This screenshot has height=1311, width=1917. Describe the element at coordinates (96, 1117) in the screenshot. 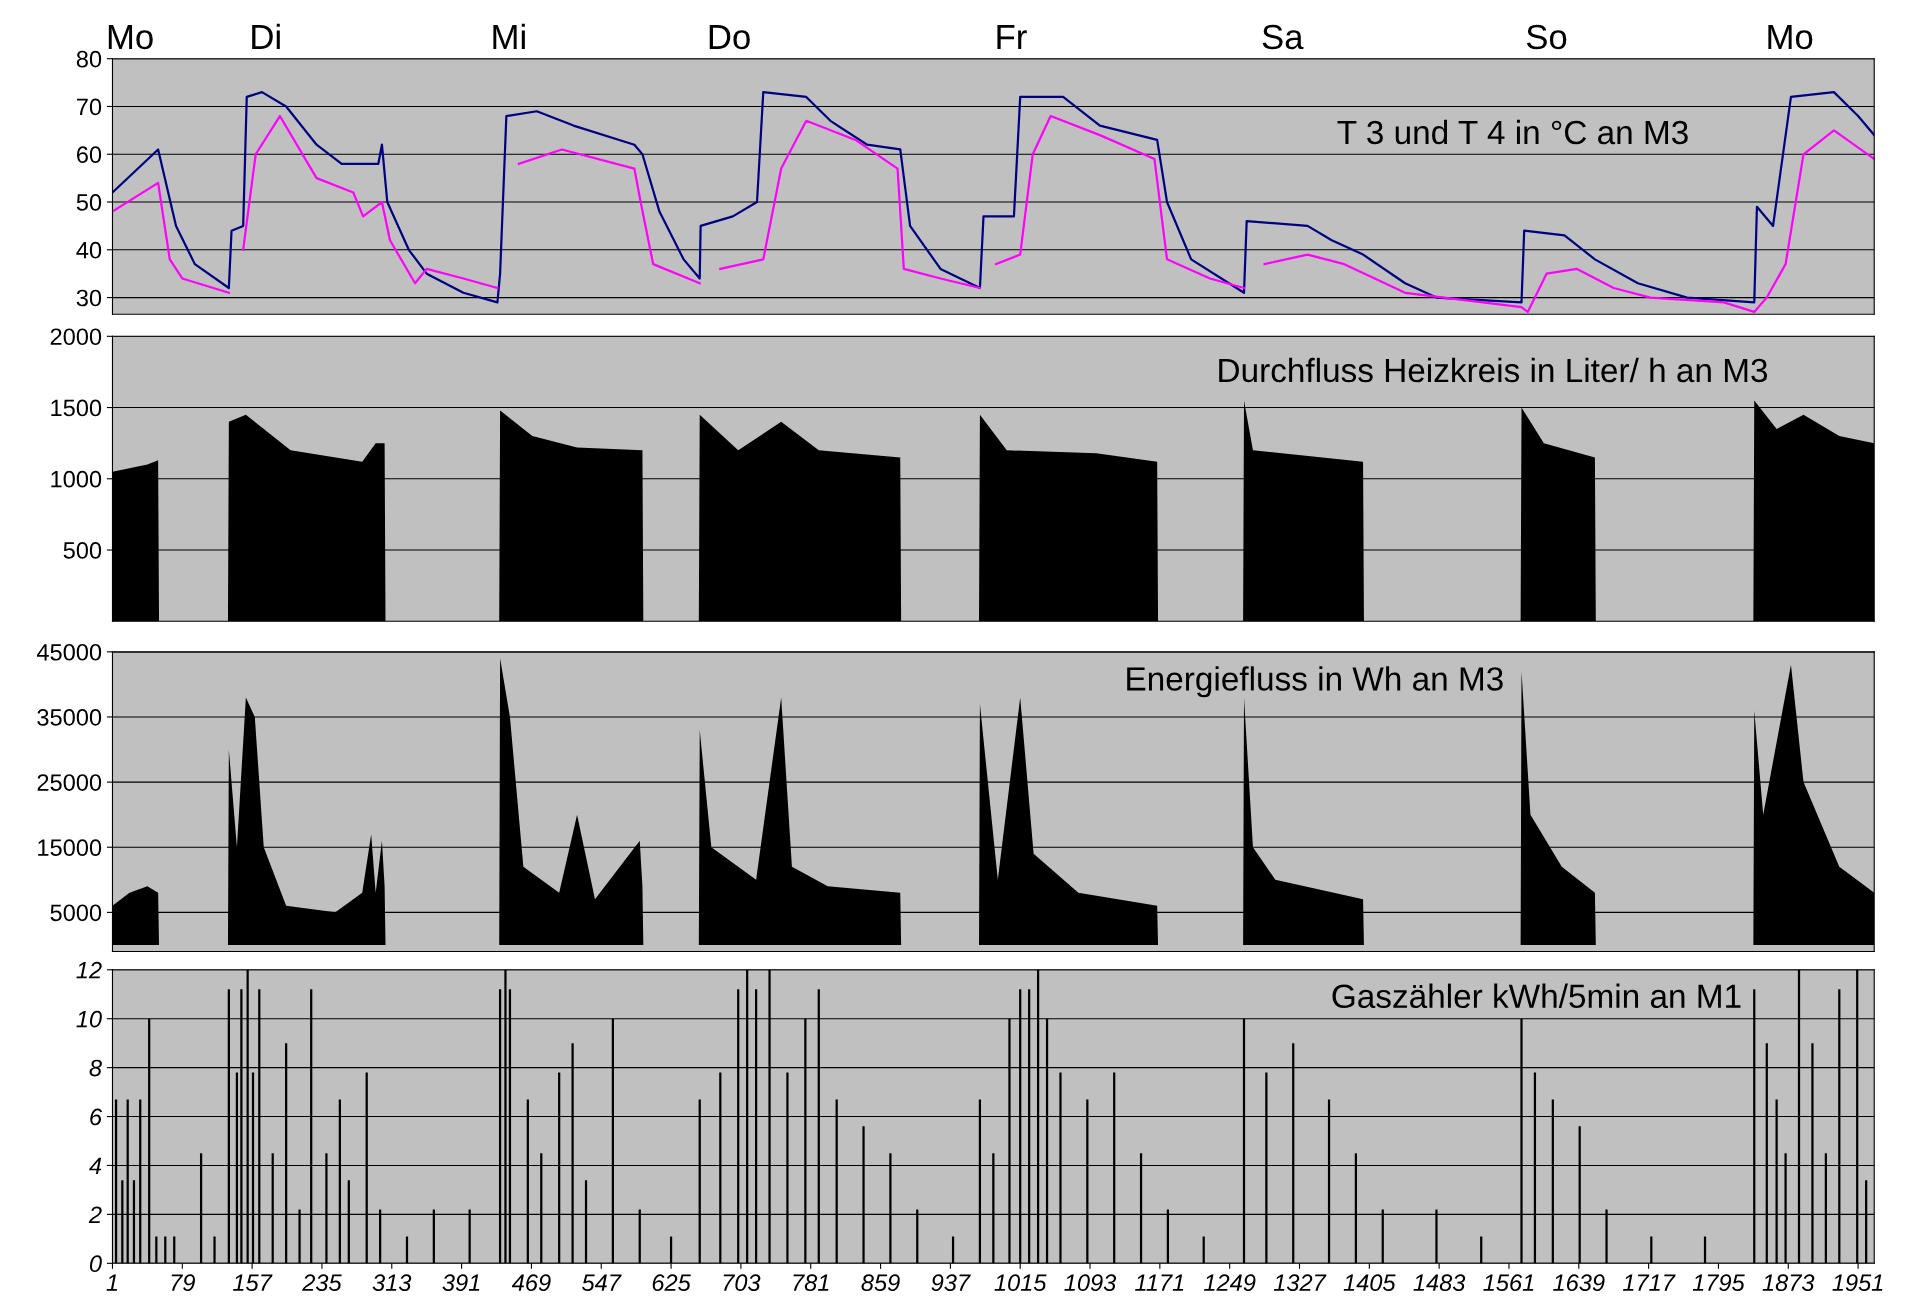

I see `y-tick-label: 6` at that location.